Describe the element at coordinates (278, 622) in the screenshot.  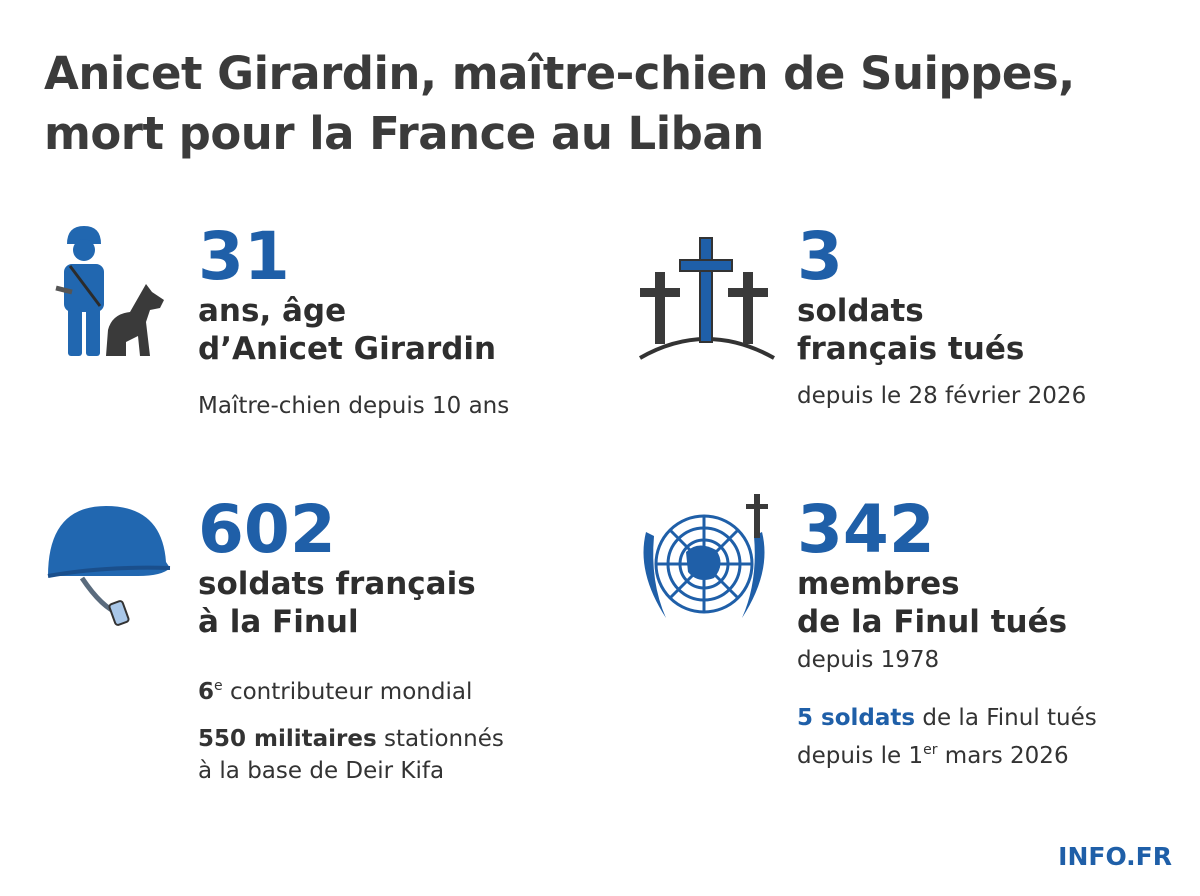
I see `stat-label: à la Finul` at that location.